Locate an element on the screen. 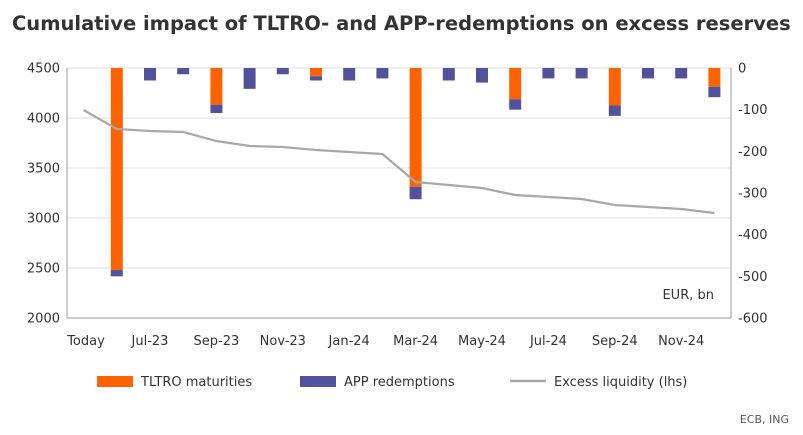 Image resolution: width=803 pixels, height=435 pixels. y-right-tick-0: 0 is located at coordinates (742, 69).